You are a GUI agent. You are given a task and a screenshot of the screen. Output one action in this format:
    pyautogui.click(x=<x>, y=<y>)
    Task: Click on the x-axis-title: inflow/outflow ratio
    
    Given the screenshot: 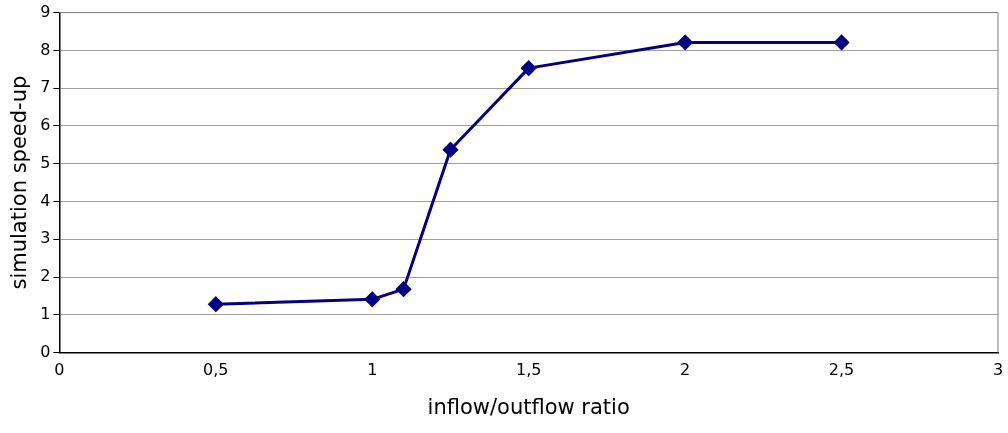 What is the action you would take?
    pyautogui.click(x=528, y=406)
    